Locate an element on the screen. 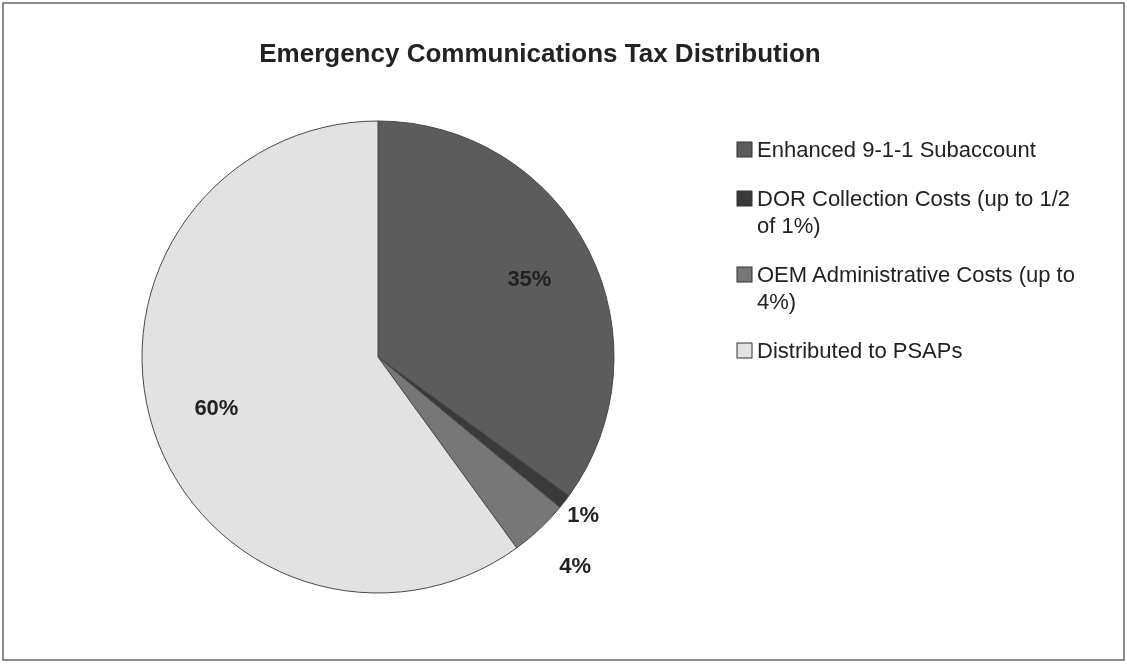 The width and height of the screenshot is (1127, 665). chart-title: Emergency Communications Tax Distribution is located at coordinates (540, 53).